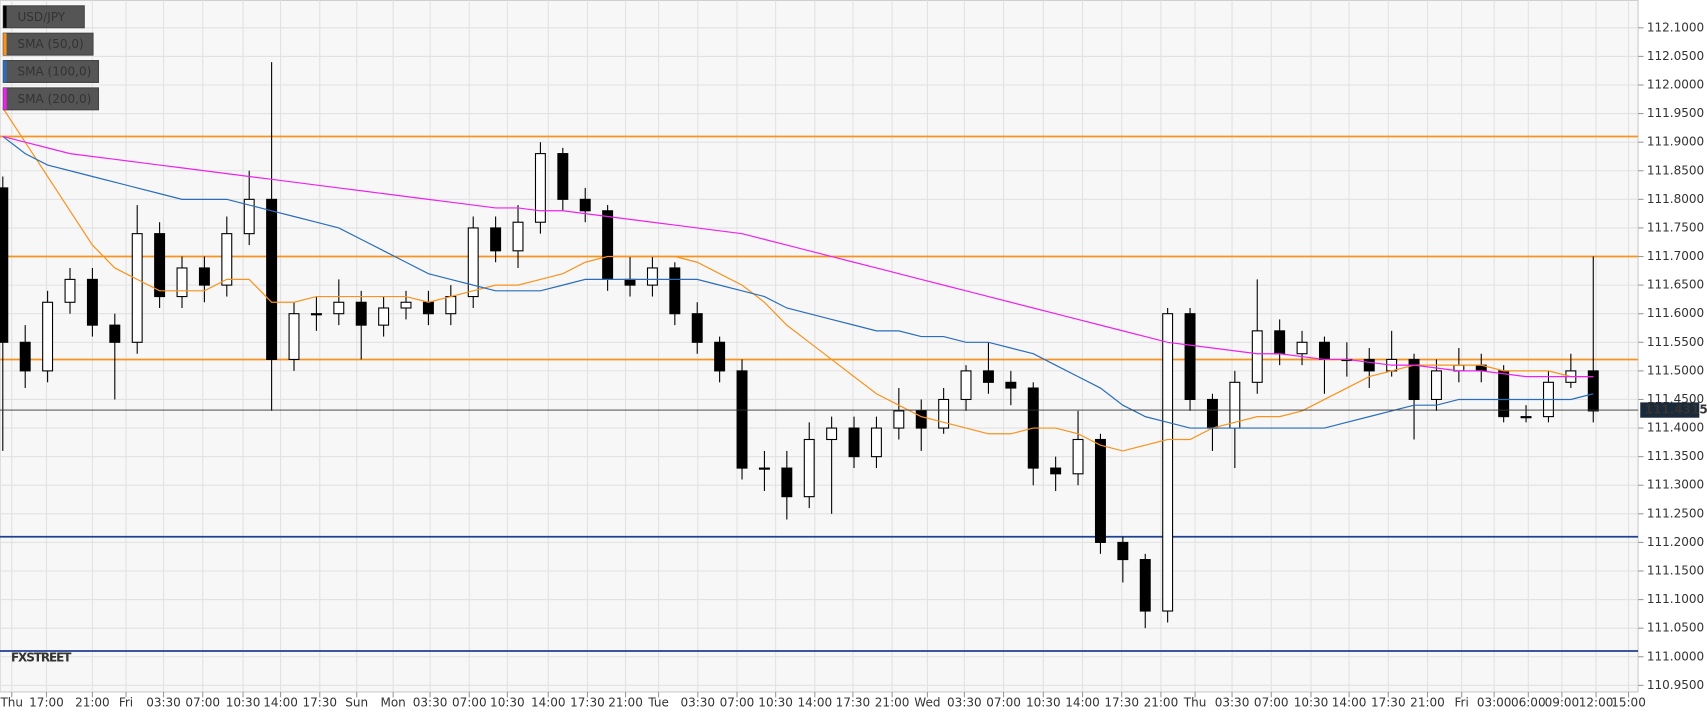 The image size is (1707, 712). I want to click on watermark: FXSTREET, so click(41, 658).